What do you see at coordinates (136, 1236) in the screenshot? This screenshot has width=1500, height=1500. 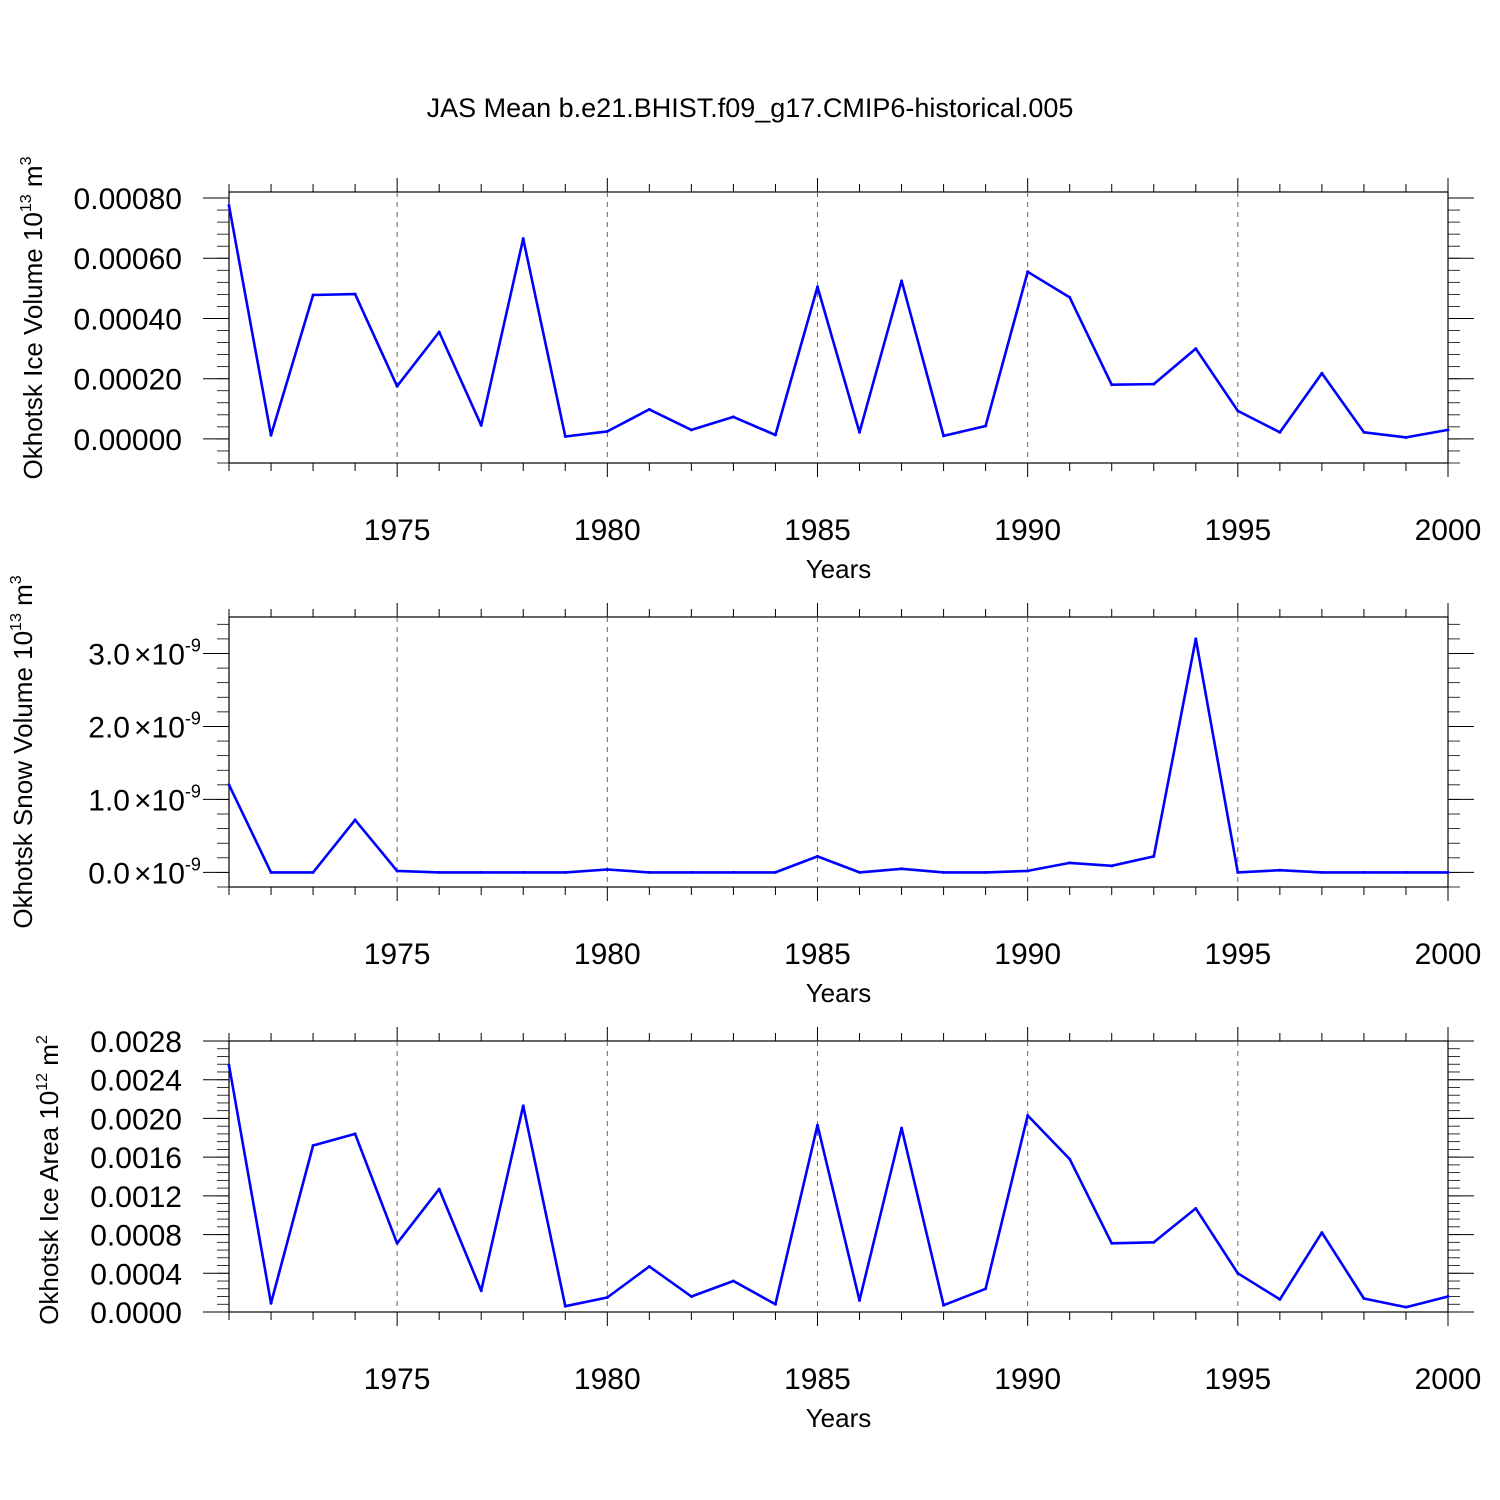 I see `y-tick-label: 0.0008` at bounding box center [136, 1236].